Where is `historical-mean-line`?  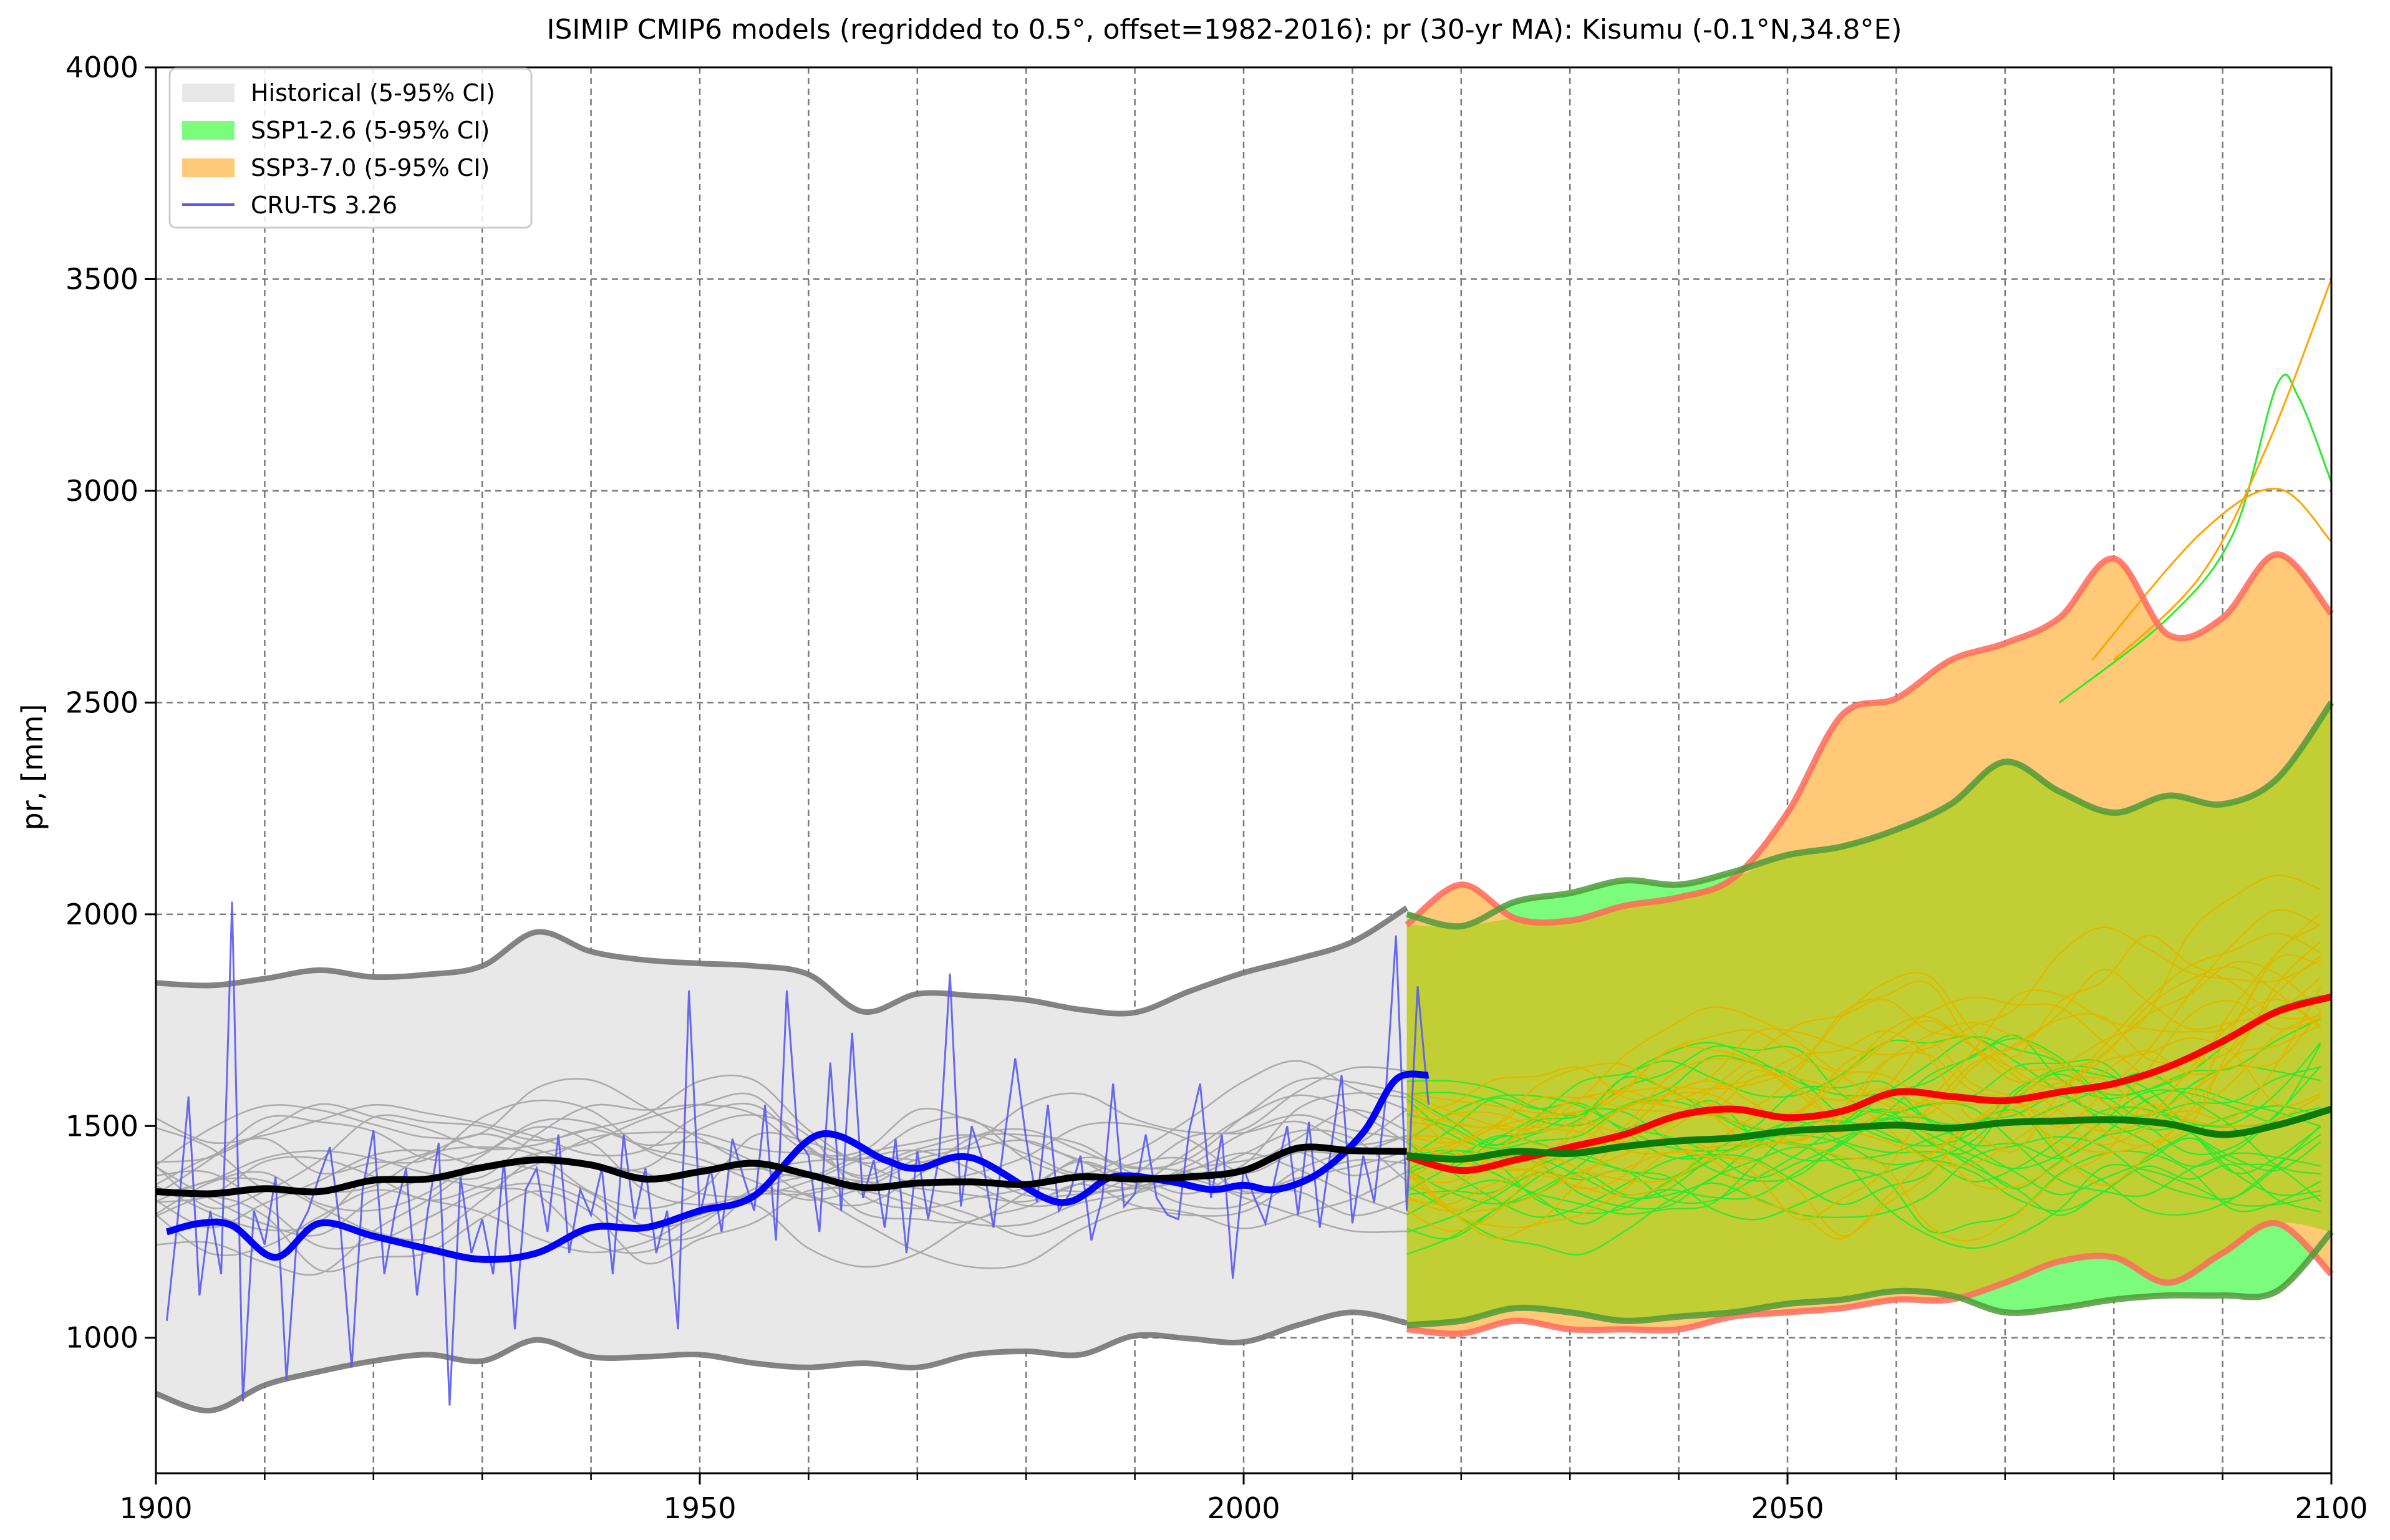
historical-mean-line is located at coordinates (781, 1170).